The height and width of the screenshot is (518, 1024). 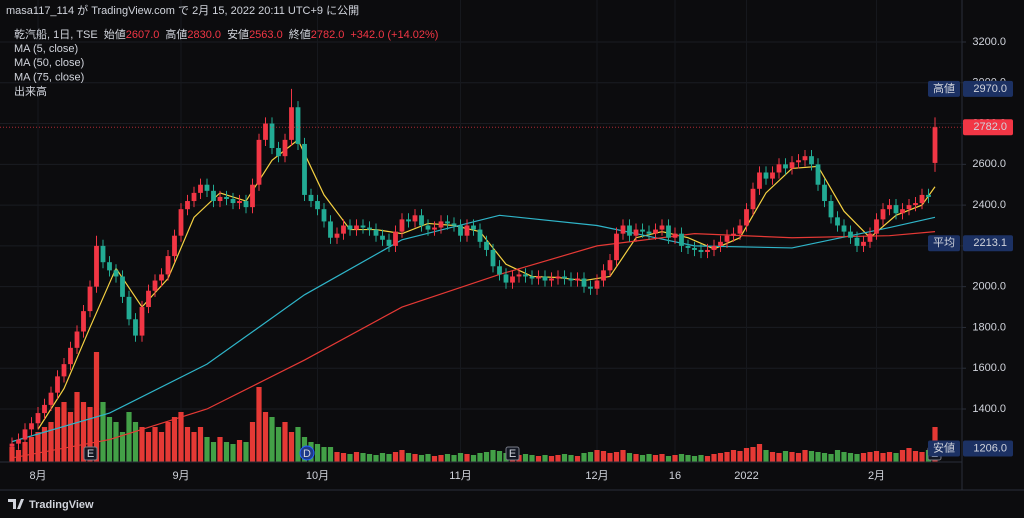 I want to click on price-labels: 高値 2970.0 2782.0 平均 2213.1 安値 1206.0, so click(x=970, y=269).